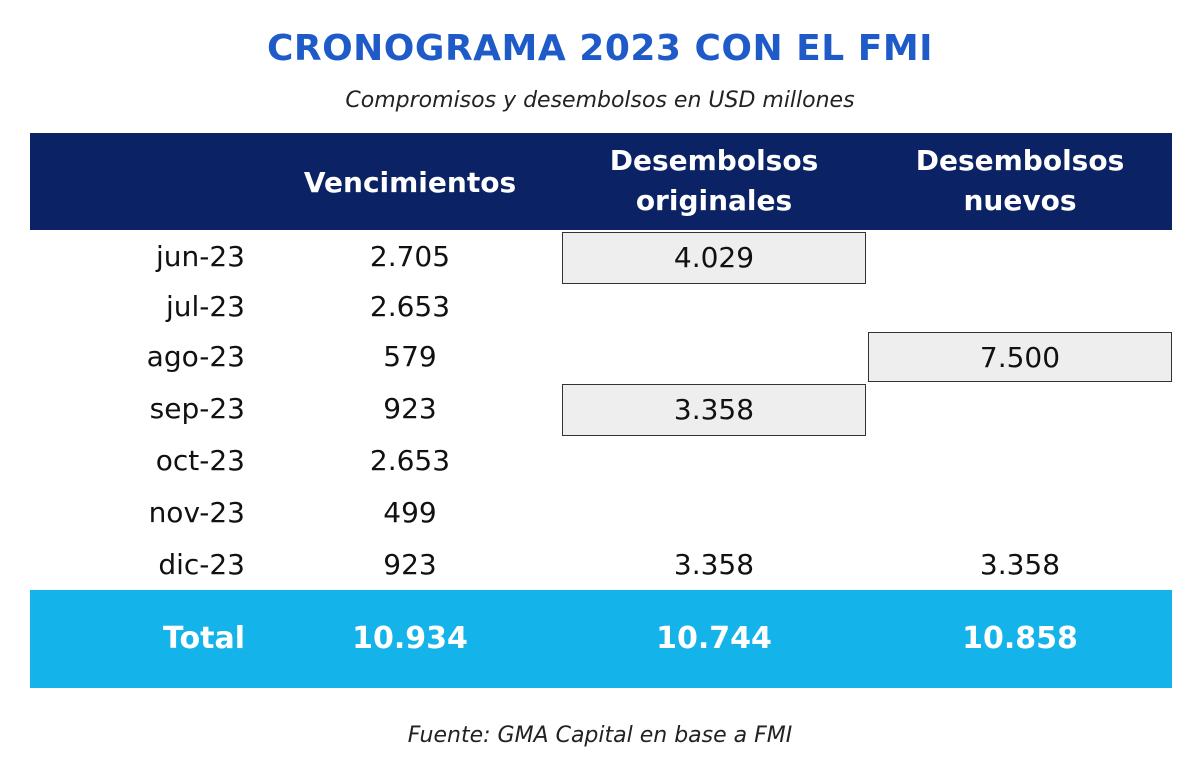  Describe the element at coordinates (1020, 200) in the screenshot. I see `header-line: nuevos` at that location.